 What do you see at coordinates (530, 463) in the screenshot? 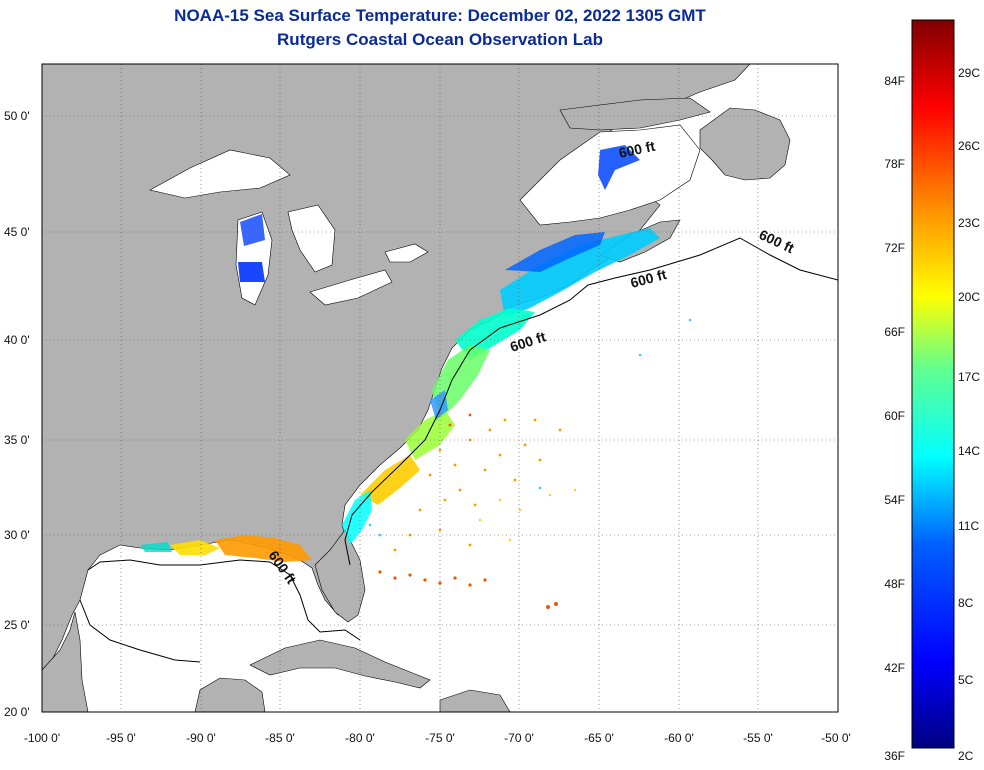
I see `sst-scatter-points` at bounding box center [530, 463].